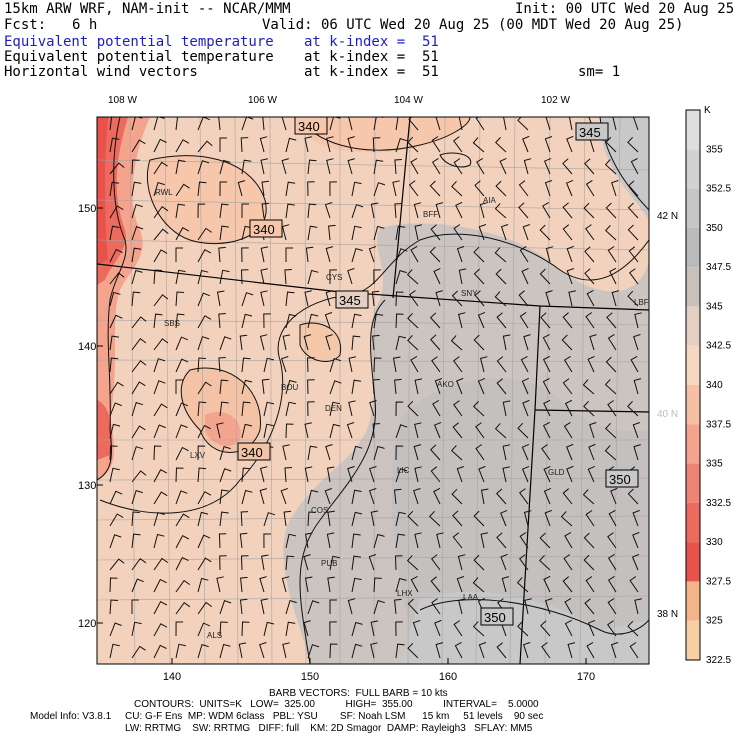  What do you see at coordinates (586, 677) in the screenshot?
I see `grid-x-170: 170` at bounding box center [586, 677].